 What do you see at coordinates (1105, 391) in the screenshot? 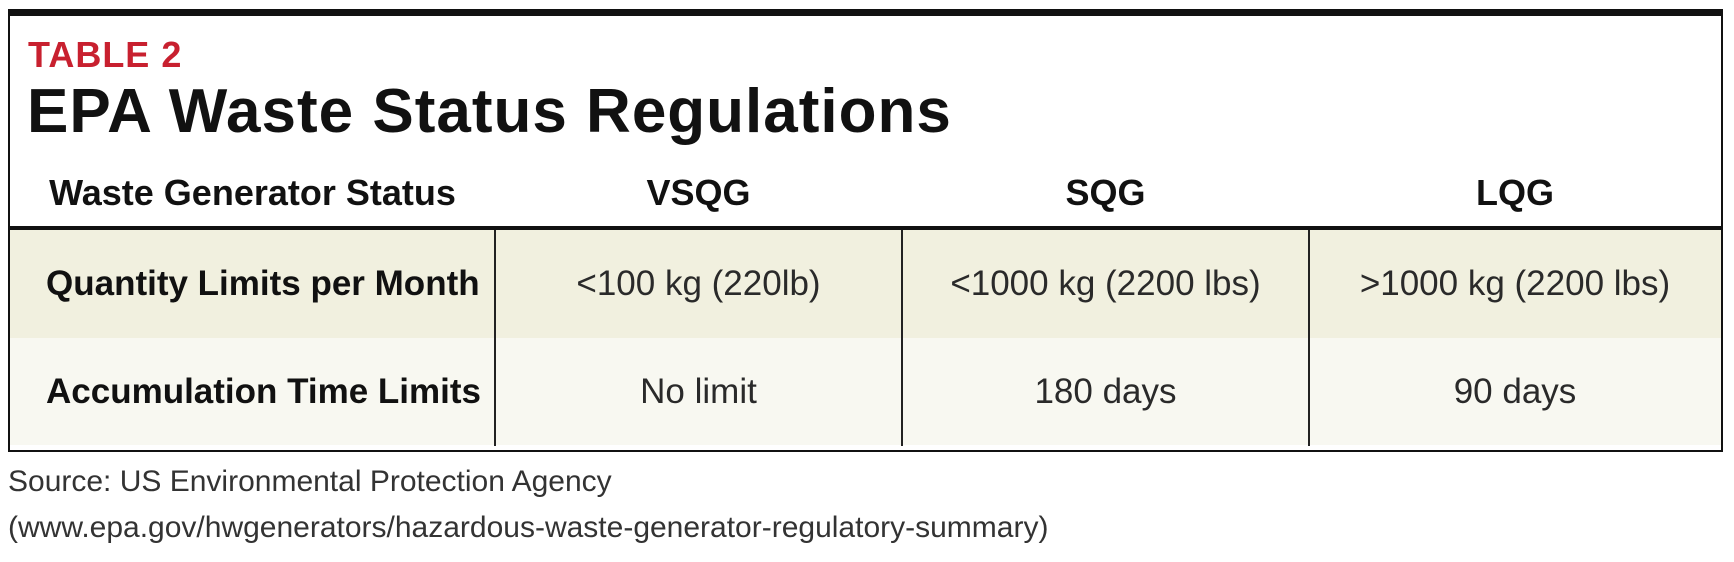
I see `cell: 180 days` at bounding box center [1105, 391].